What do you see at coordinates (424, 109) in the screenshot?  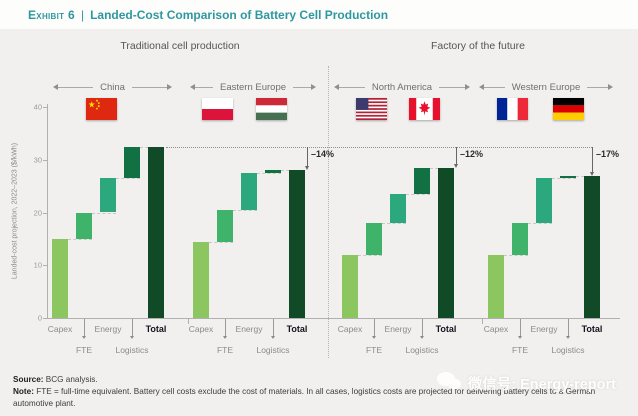 I see `canada-flag-icon` at bounding box center [424, 109].